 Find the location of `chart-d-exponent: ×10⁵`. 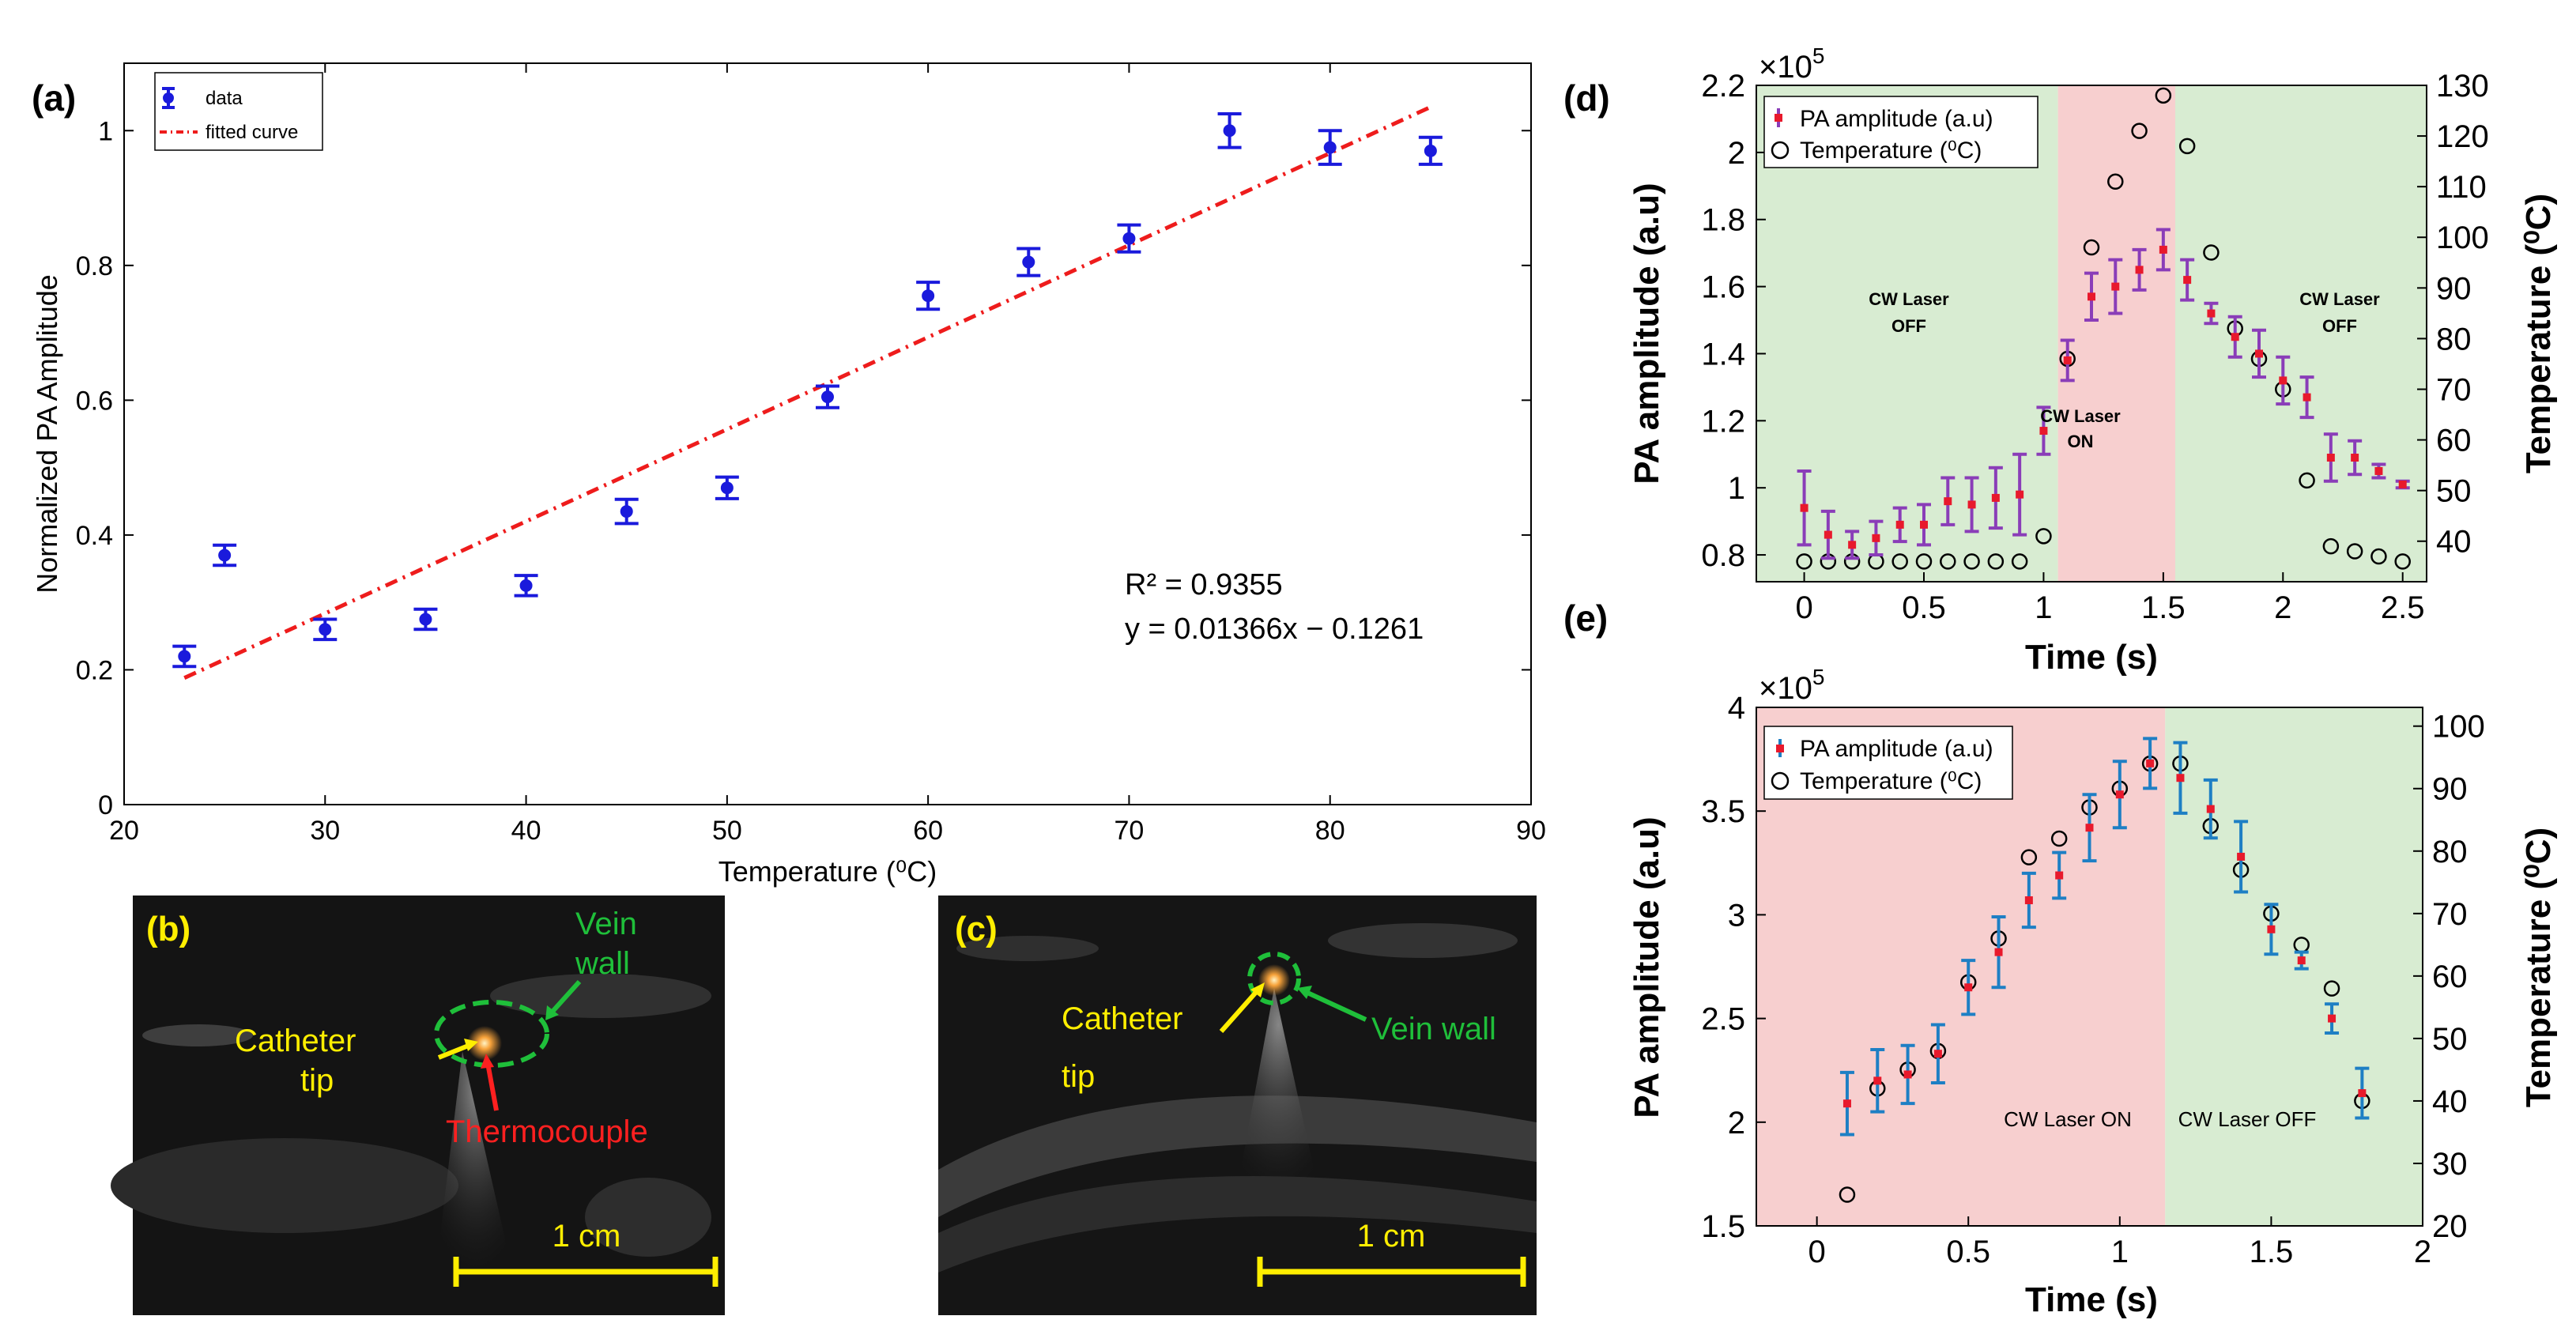

chart-d-exponent: ×10⁵ is located at coordinates (1791, 64).